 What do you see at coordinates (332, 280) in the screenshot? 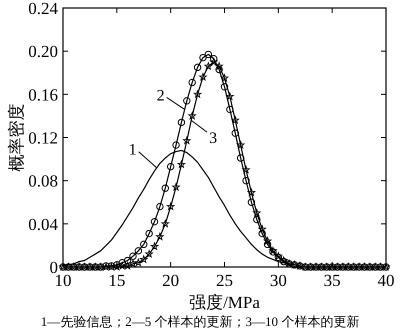
I see `x-tick-label: 35` at bounding box center [332, 280].